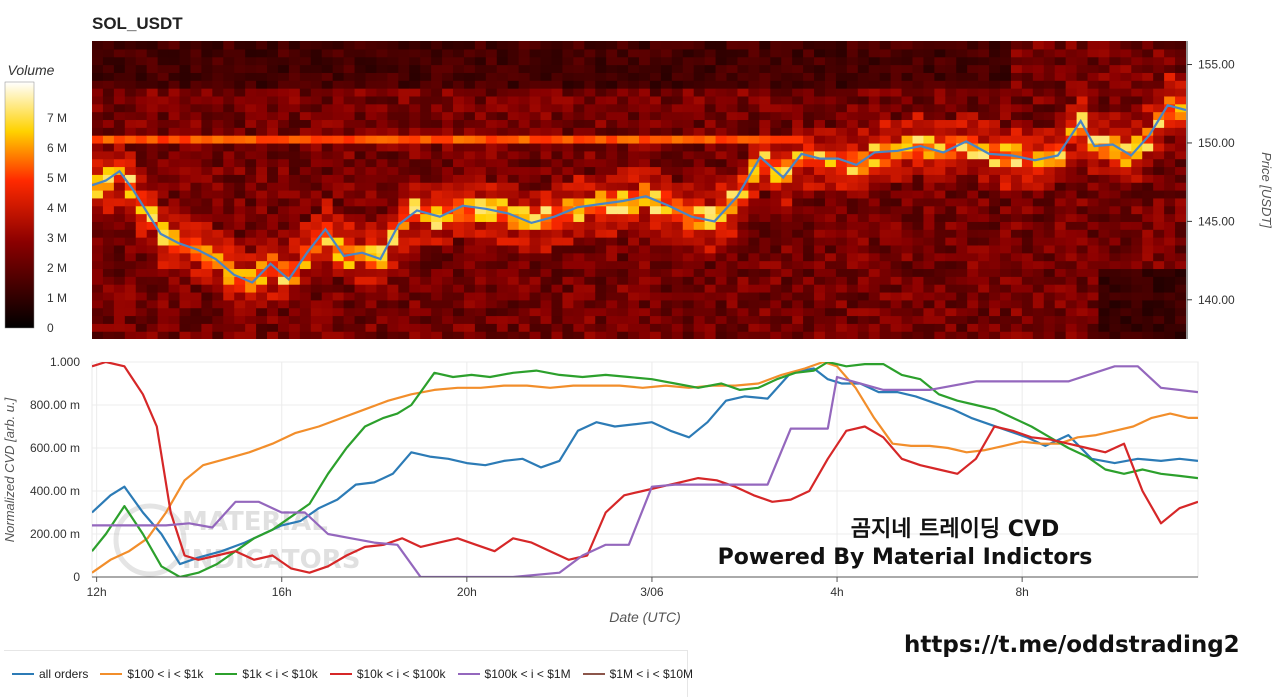 Image resolution: width=1280 pixels, height=698 pixels. Describe the element at coordinates (266, 674) in the screenshot. I see `legend-item-s1k_10k: $1k < i < $10k` at that location.